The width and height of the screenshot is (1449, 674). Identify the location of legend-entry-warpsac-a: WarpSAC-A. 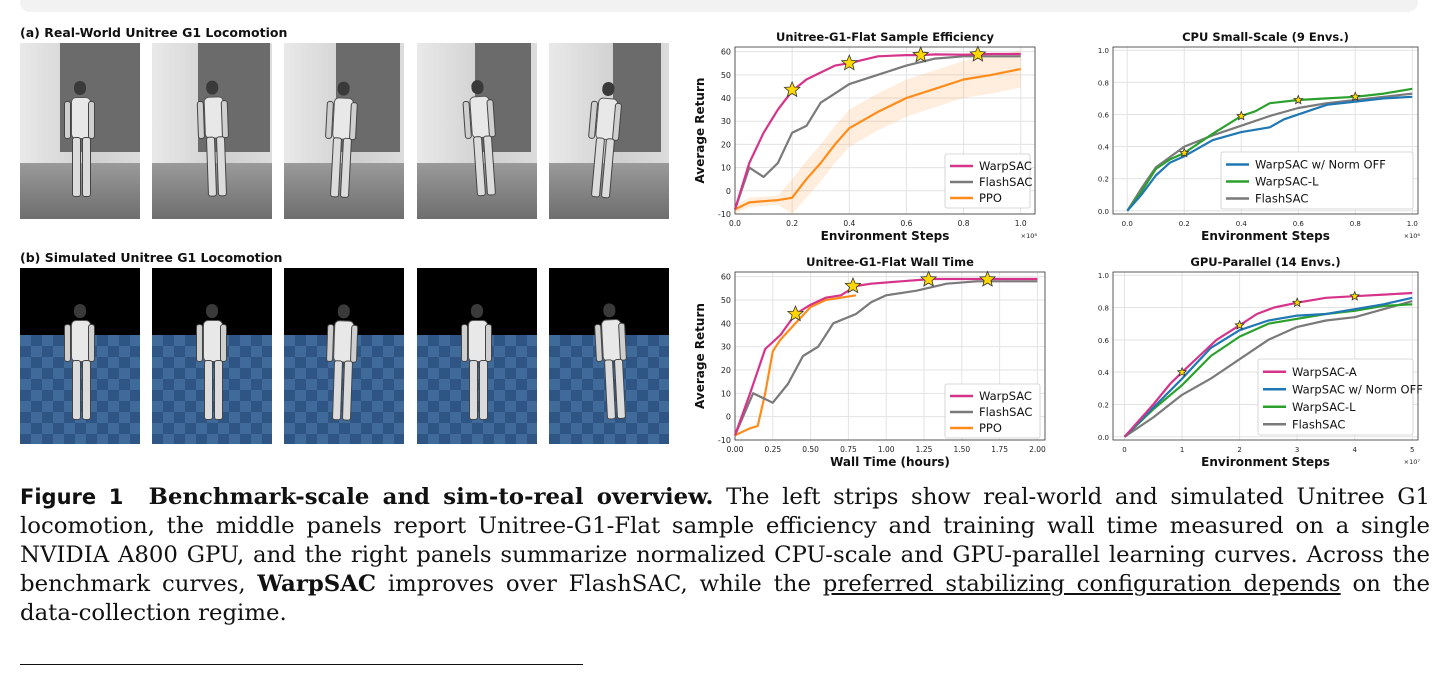
(1324, 372).